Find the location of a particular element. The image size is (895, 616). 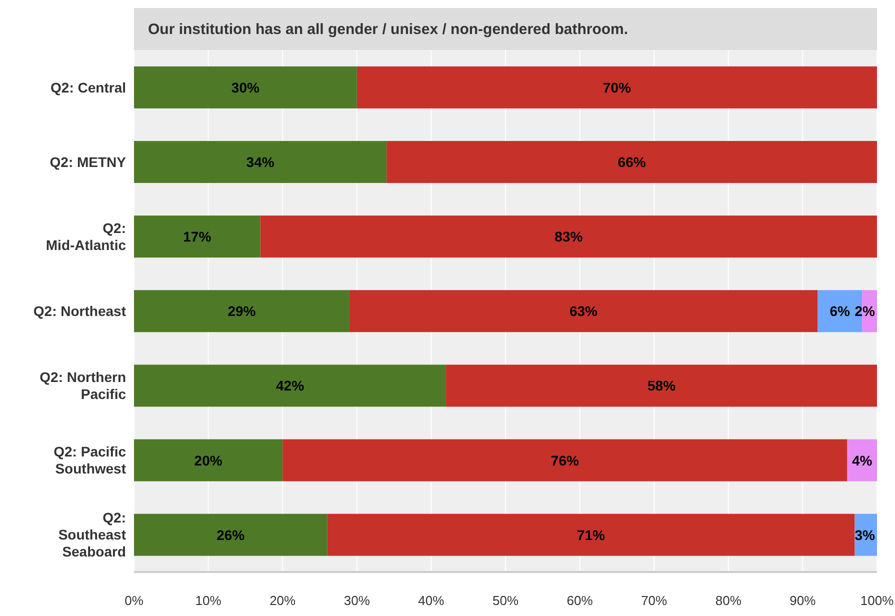

data-label: 20% is located at coordinates (208, 460).